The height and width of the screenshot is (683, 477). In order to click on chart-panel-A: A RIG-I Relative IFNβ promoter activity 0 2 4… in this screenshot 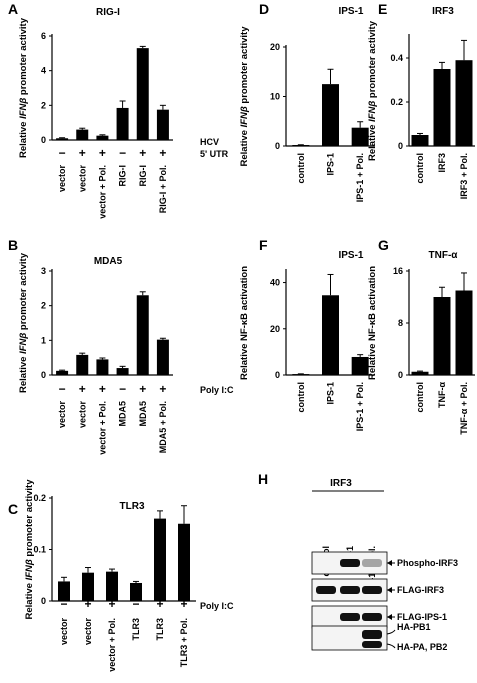, I will do `click(118, 110)`.